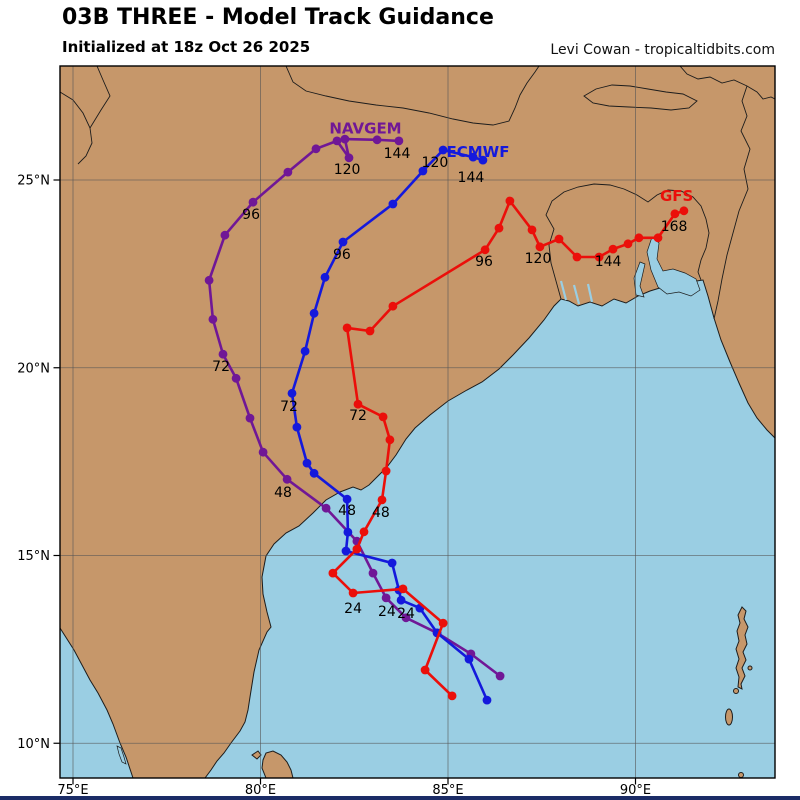 The height and width of the screenshot is (800, 800). What do you see at coordinates (635, 790) in the screenshot?
I see `x-tick-label: 90°E` at bounding box center [635, 790].